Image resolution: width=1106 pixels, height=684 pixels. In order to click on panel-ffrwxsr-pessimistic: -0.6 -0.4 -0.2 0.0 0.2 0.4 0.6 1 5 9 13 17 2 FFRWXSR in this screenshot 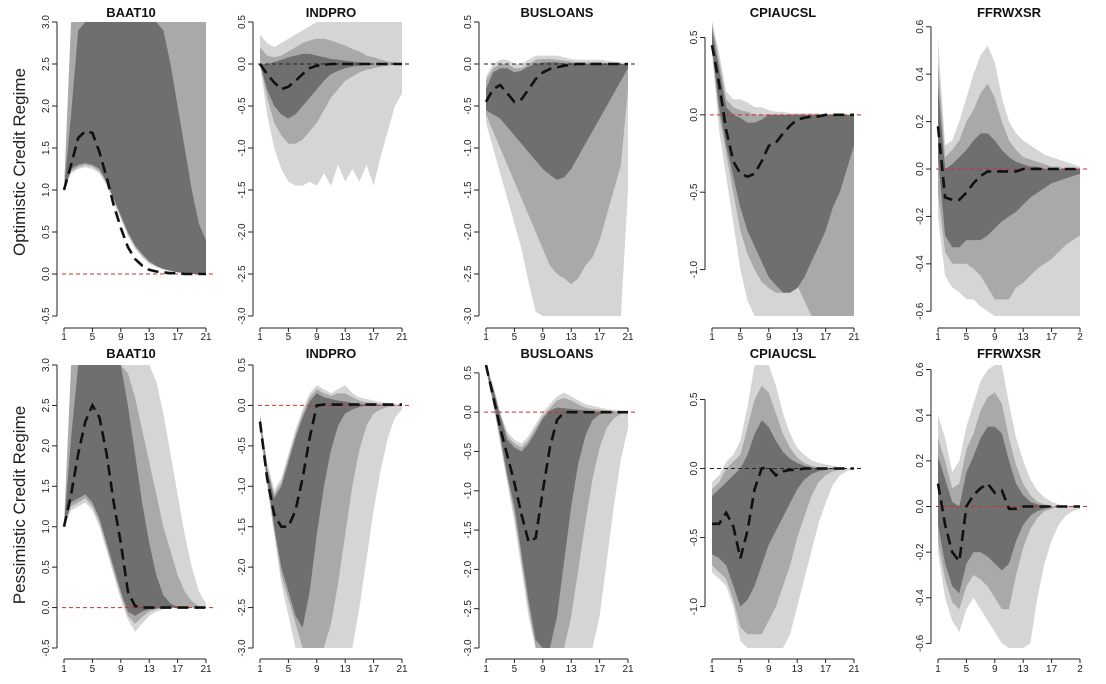, I will do `click(1002, 510)`.